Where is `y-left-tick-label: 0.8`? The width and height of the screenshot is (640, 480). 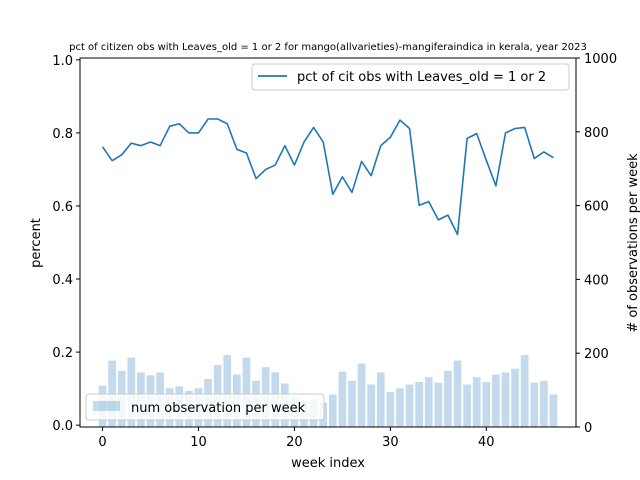
y-left-tick-label: 0.8 is located at coordinates (62, 134).